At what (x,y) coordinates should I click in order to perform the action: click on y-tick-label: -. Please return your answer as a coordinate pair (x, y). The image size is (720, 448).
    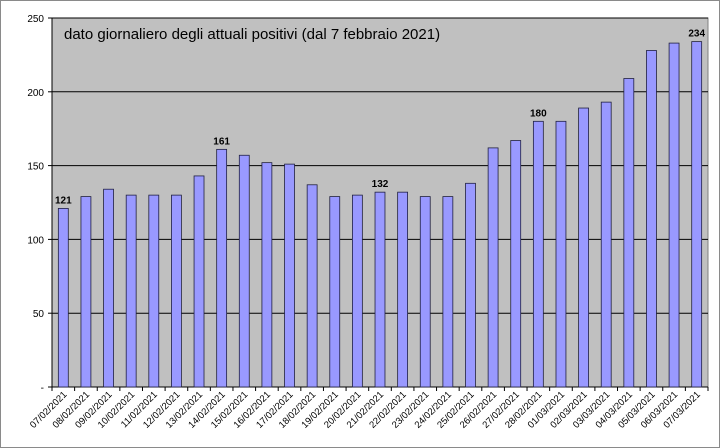
    Looking at the image, I should click on (42, 388).